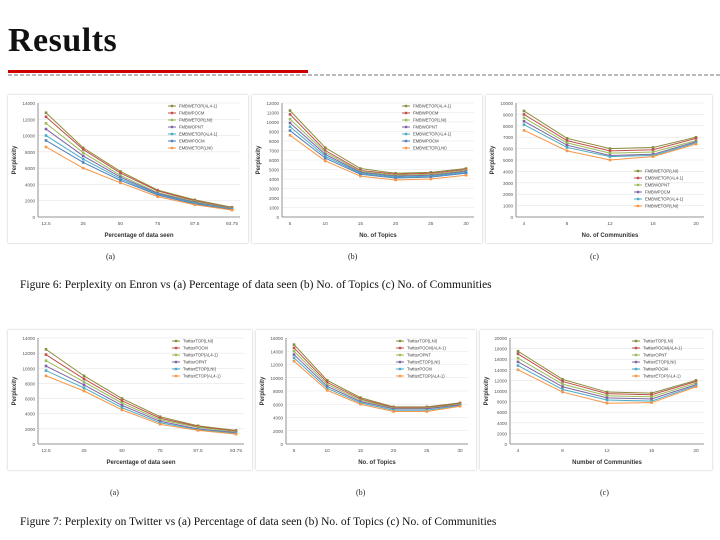 The width and height of the screenshot is (720, 540). Describe the element at coordinates (664, 199) in the screenshot. I see `legend-label: EMBWETOP(AL4-1)` at that location.